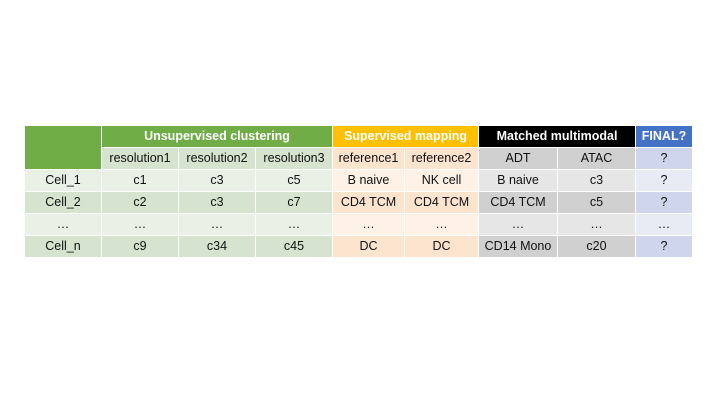 The image size is (720, 405). Describe the element at coordinates (664, 158) in the screenshot. I see `column-header-final: ?` at that location.